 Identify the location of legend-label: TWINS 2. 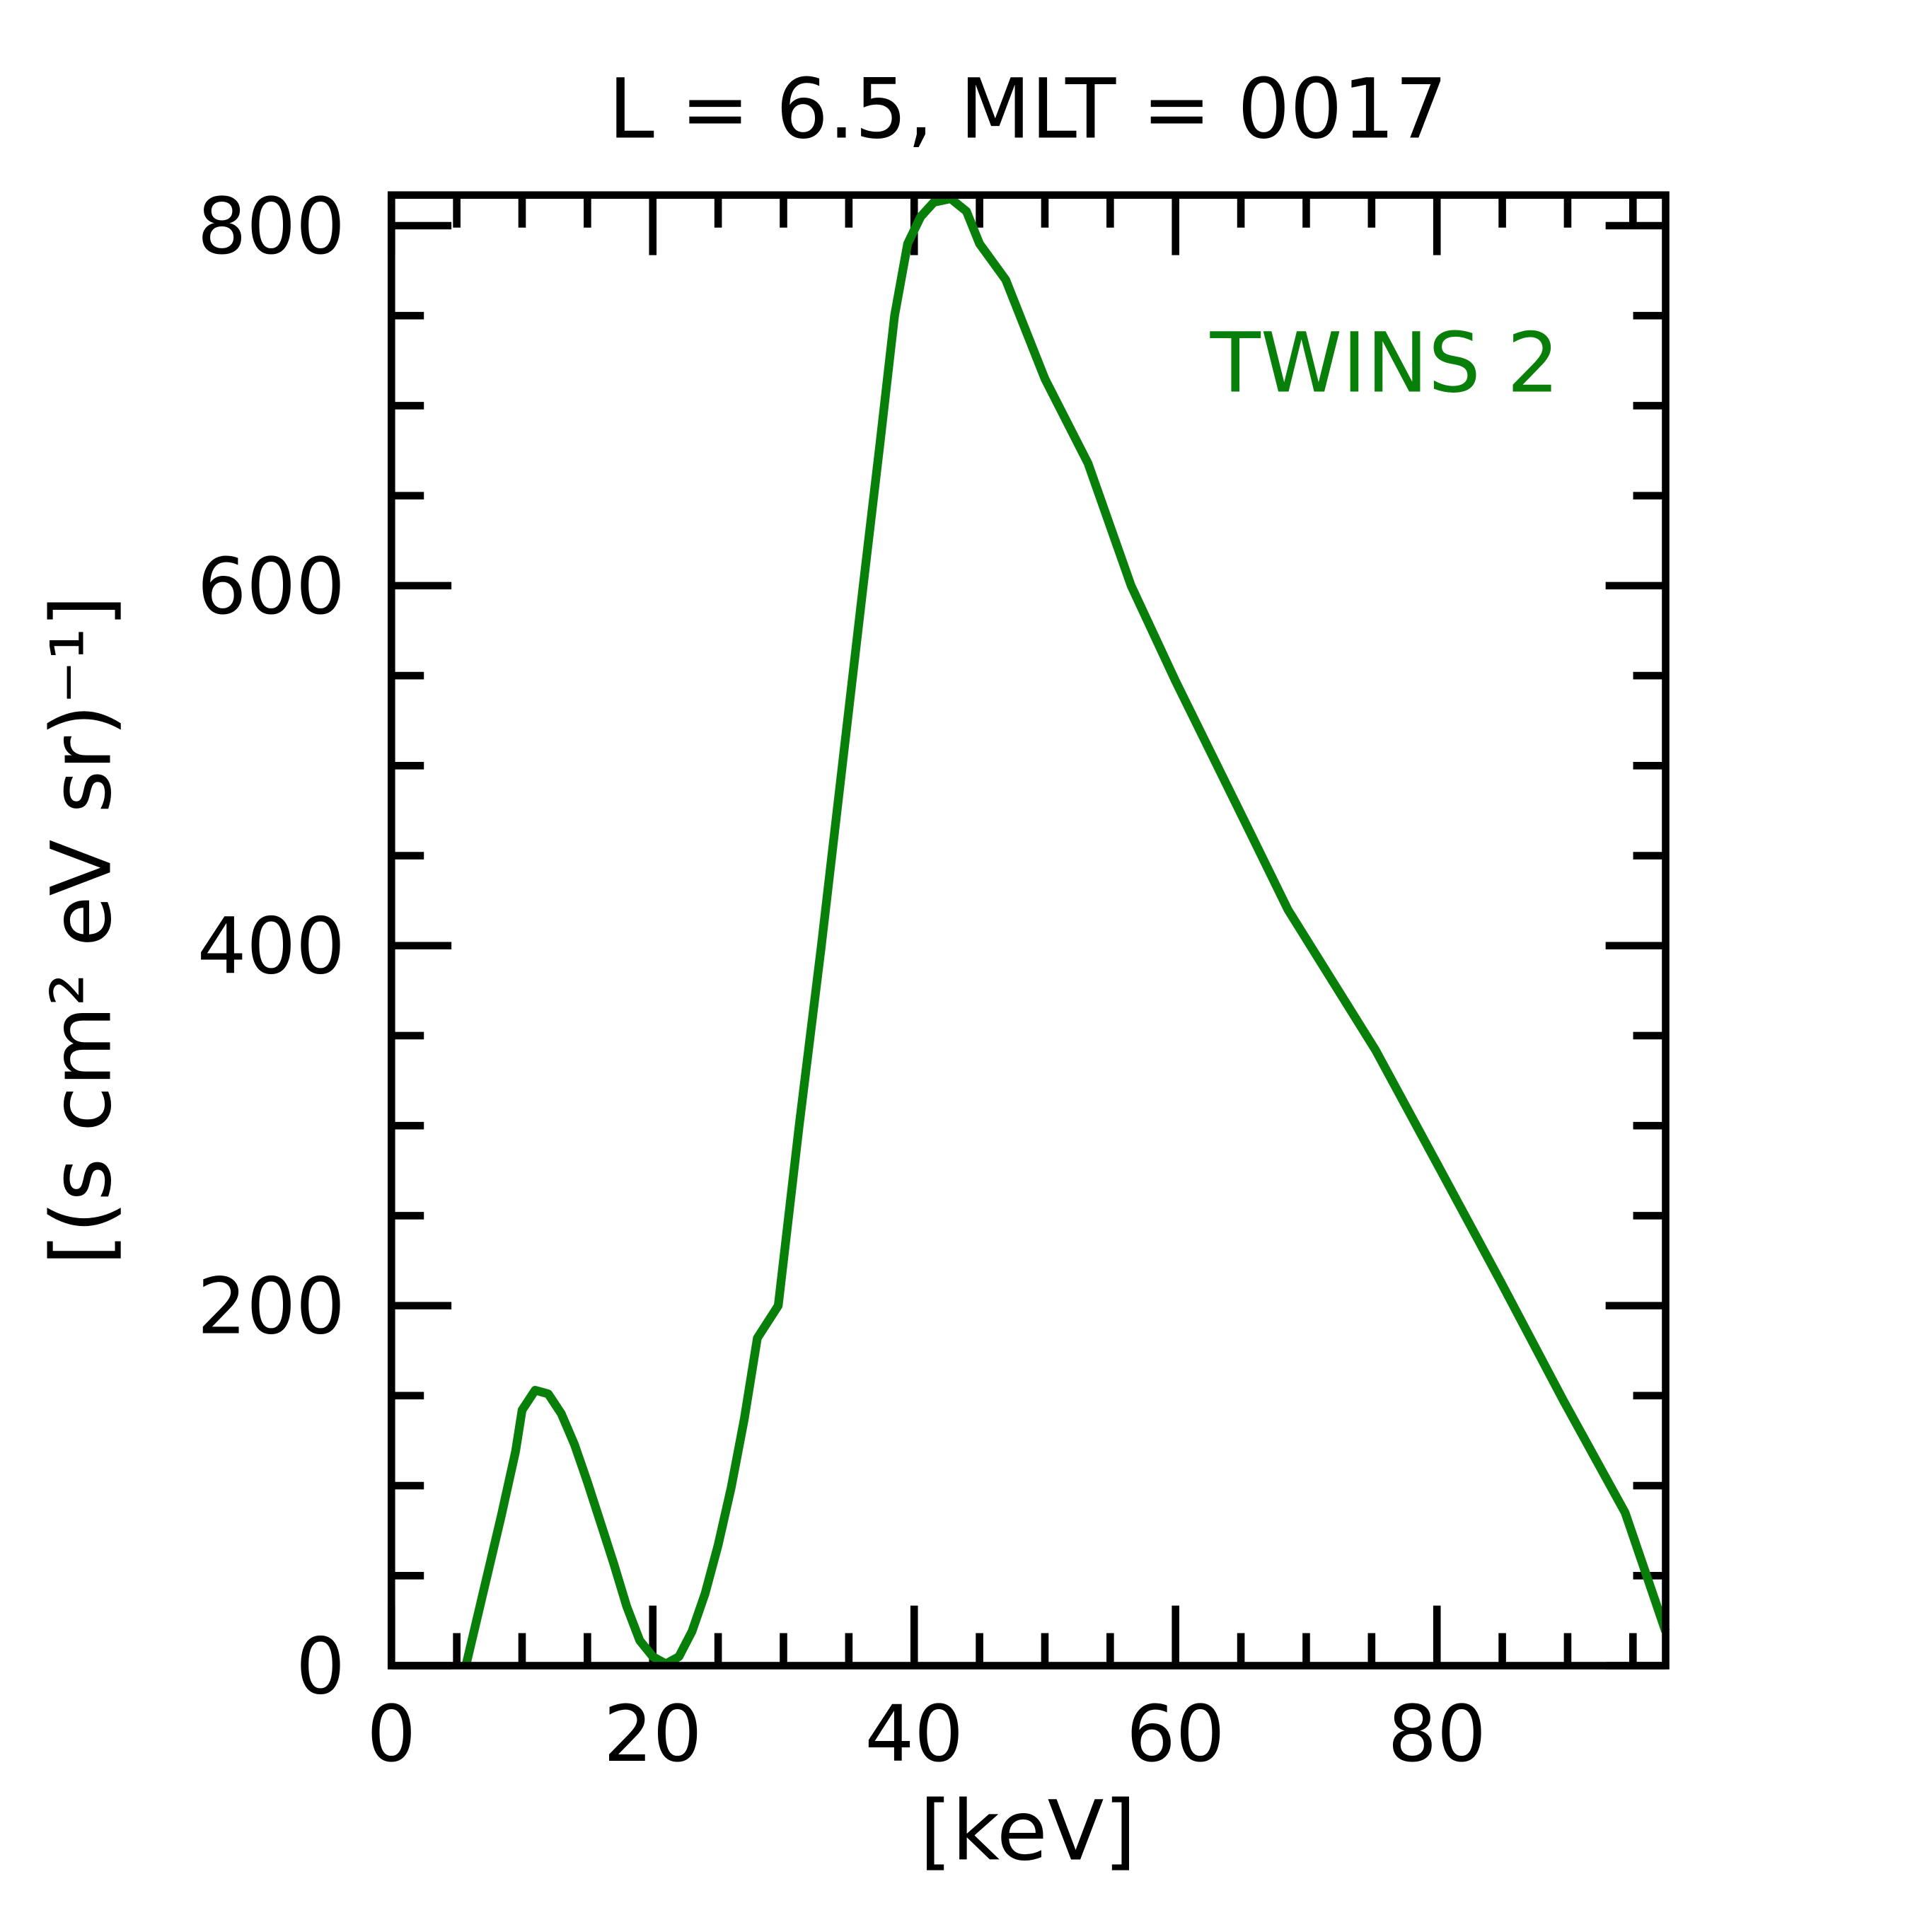
(1385, 363).